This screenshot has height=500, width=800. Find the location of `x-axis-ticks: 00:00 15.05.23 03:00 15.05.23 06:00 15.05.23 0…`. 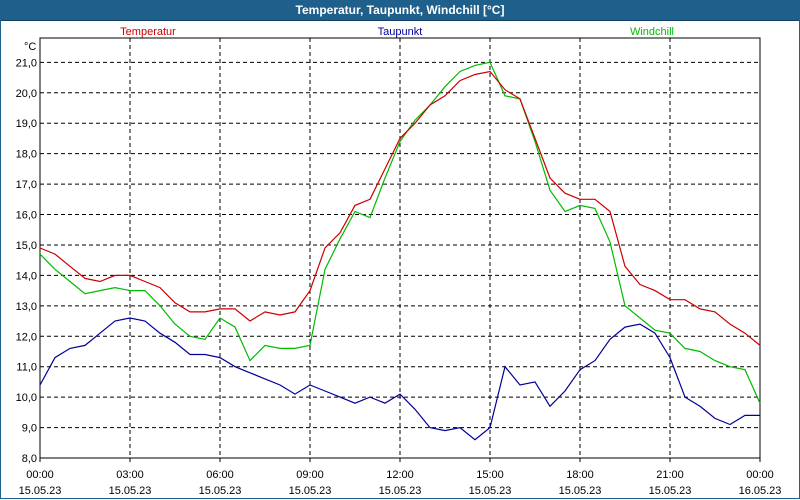

x-axis-ticks: 00:00 15.05.23 03:00 15.05.23 06:00 15.05.23 0… is located at coordinates (400, 477).